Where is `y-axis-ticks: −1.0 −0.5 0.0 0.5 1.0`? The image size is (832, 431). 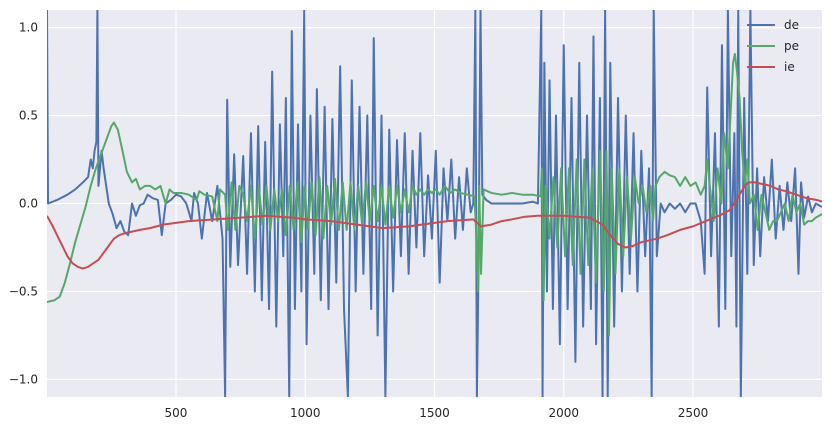
y-axis-ticks: −1.0 −0.5 0.0 0.5 1.0 is located at coordinates (23, 204).